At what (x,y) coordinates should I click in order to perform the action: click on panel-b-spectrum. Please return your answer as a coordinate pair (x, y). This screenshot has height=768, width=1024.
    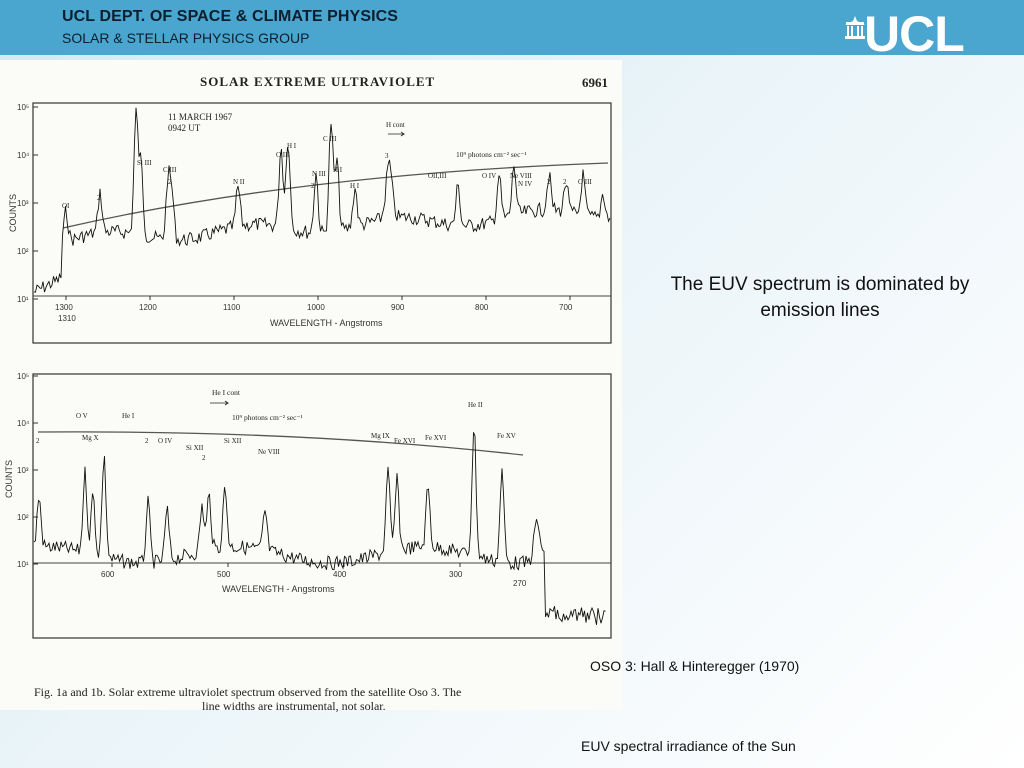
    Looking at the image, I should click on (319, 528).